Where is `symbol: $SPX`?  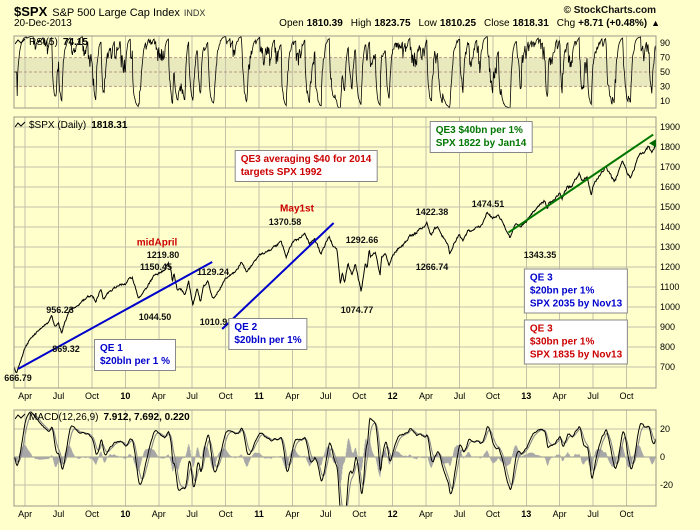
symbol: $SPX is located at coordinates (31, 11).